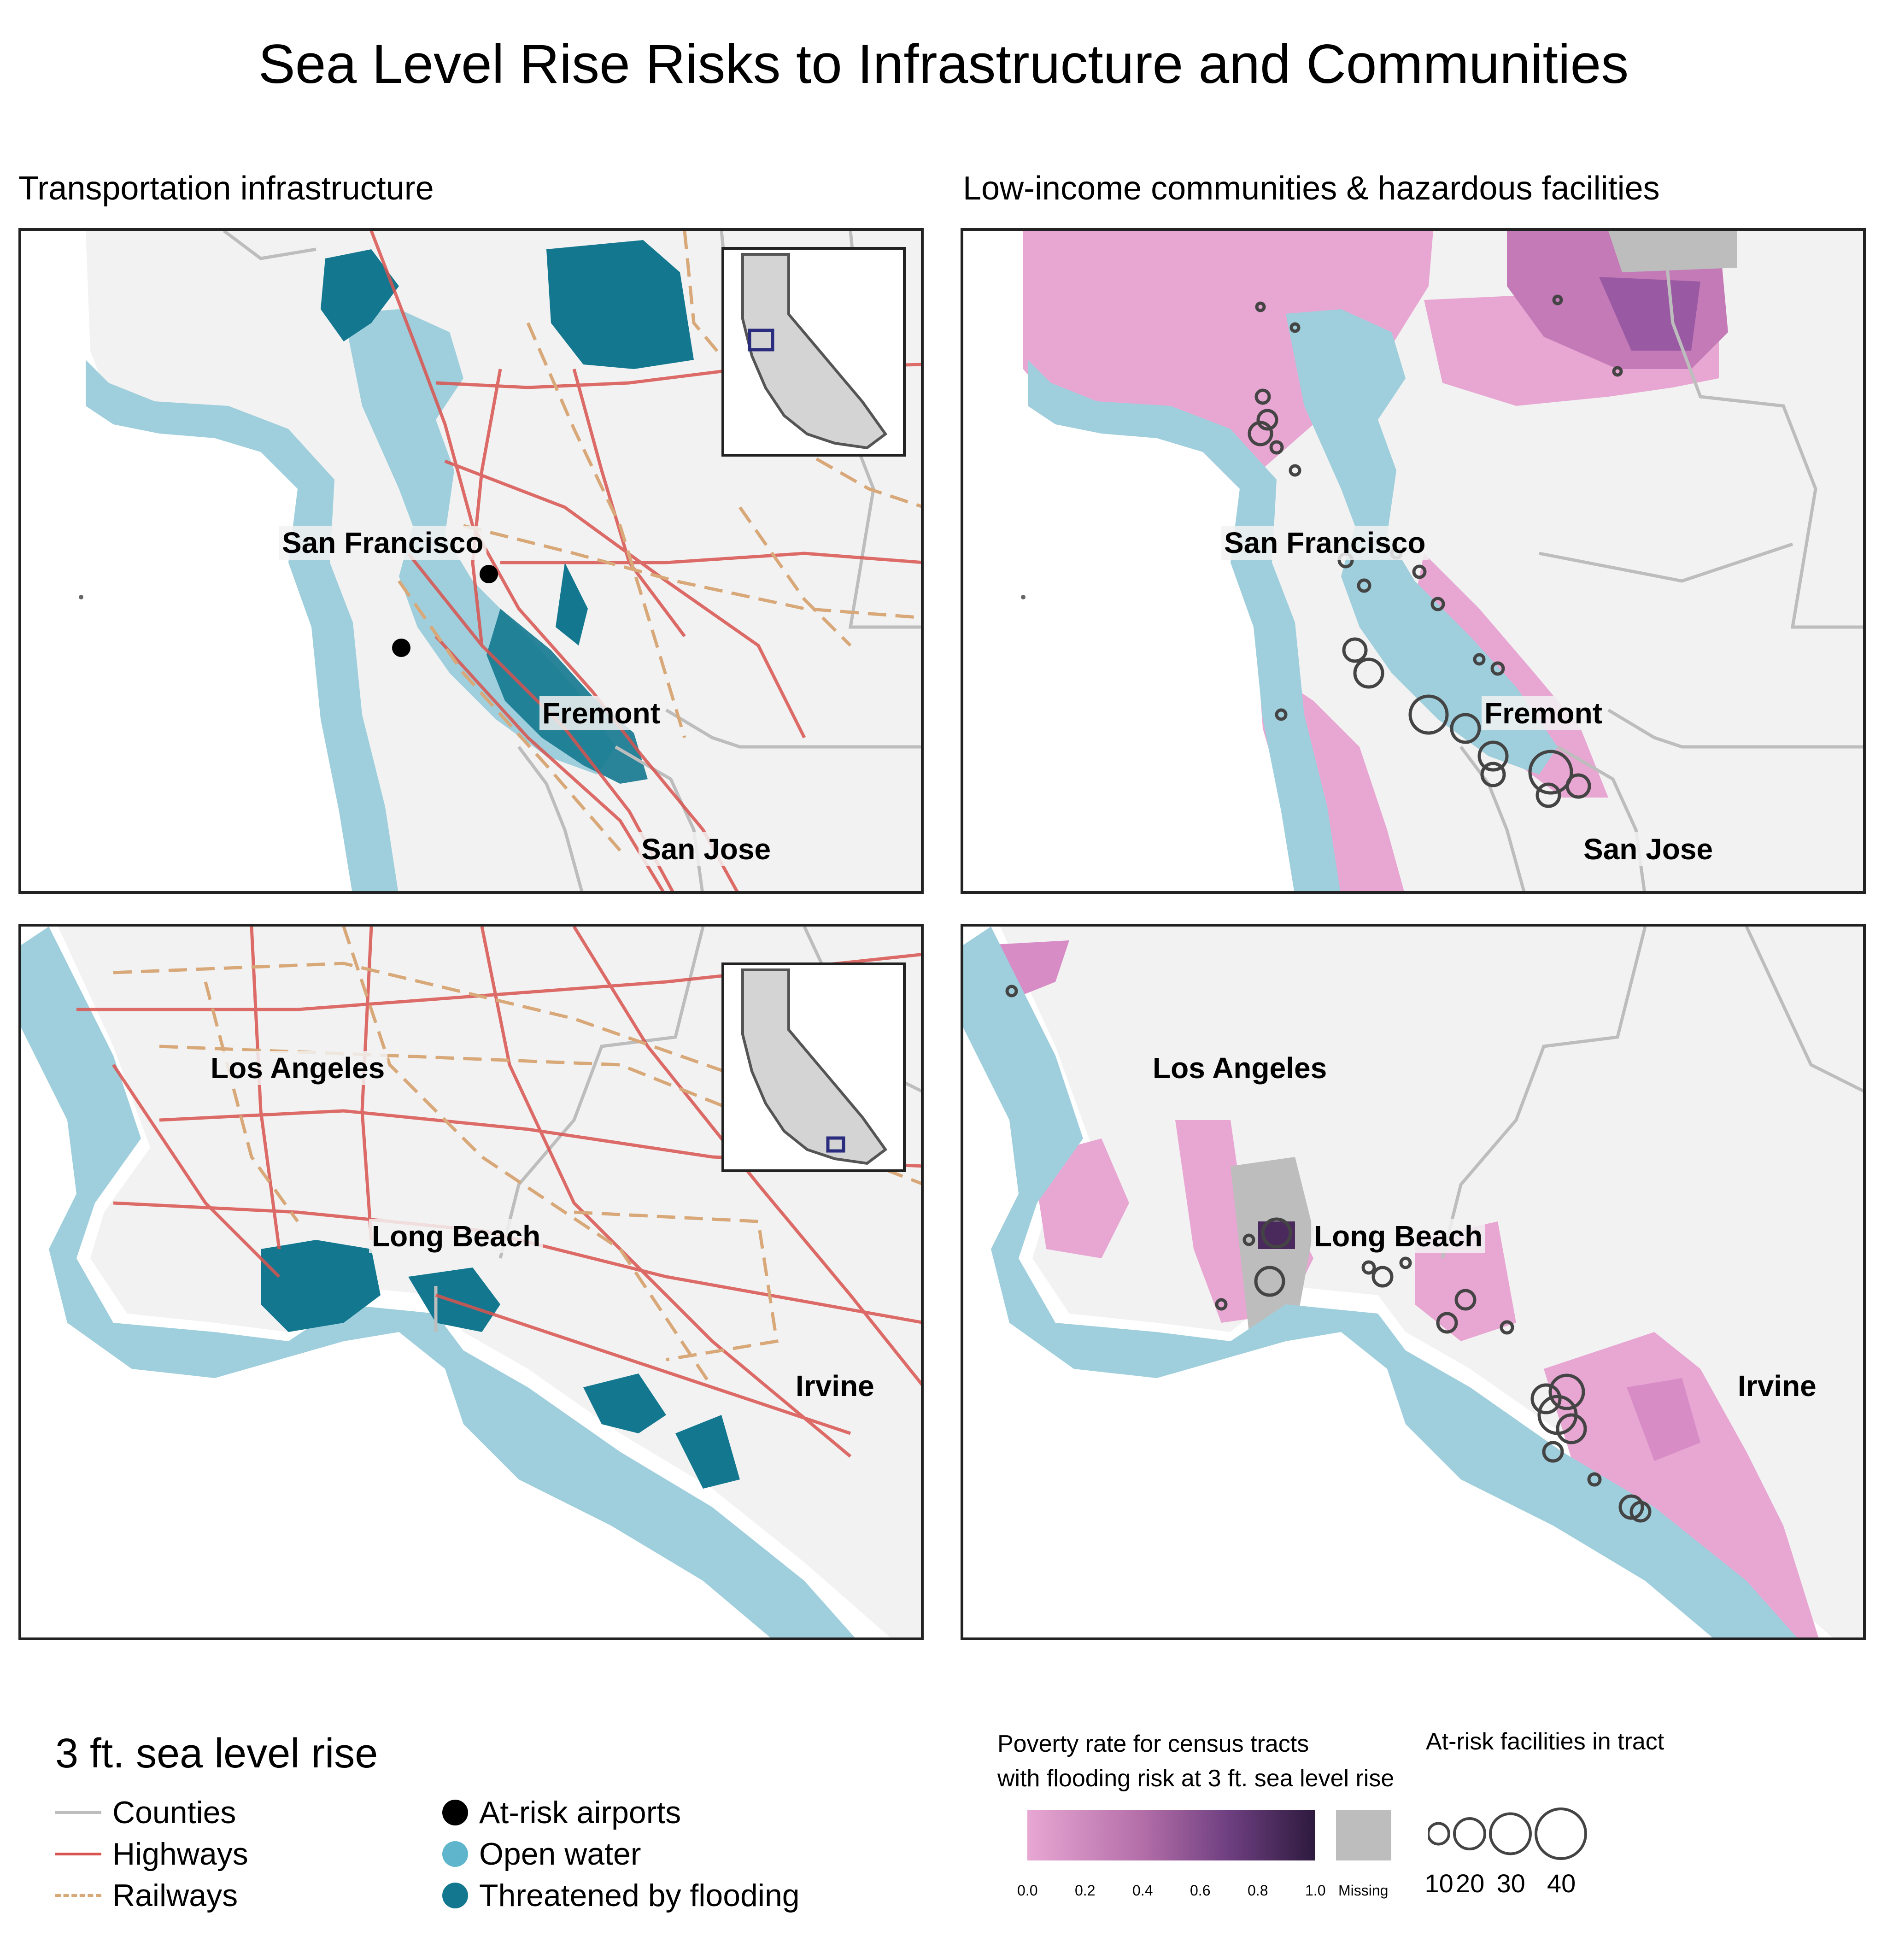 The height and width of the screenshot is (1960, 1887). I want to click on facility-size-label: 10, so click(1438, 1884).